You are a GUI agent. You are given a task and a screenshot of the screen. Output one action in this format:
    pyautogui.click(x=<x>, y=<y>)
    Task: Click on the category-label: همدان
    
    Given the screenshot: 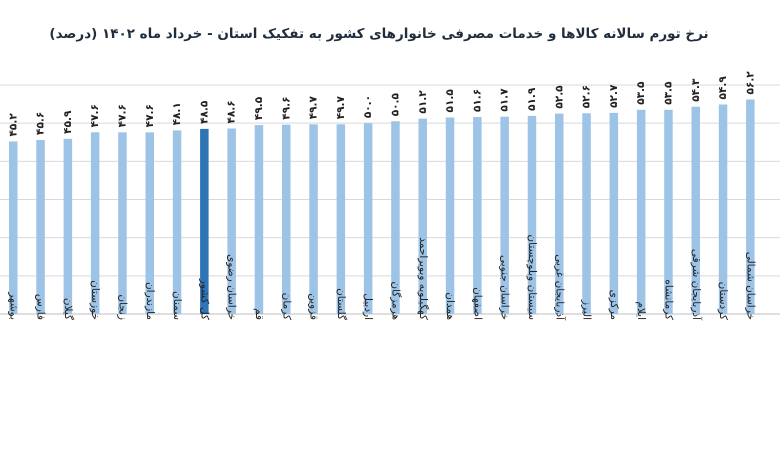 What is the action you would take?
    pyautogui.click(x=450, y=306)
    